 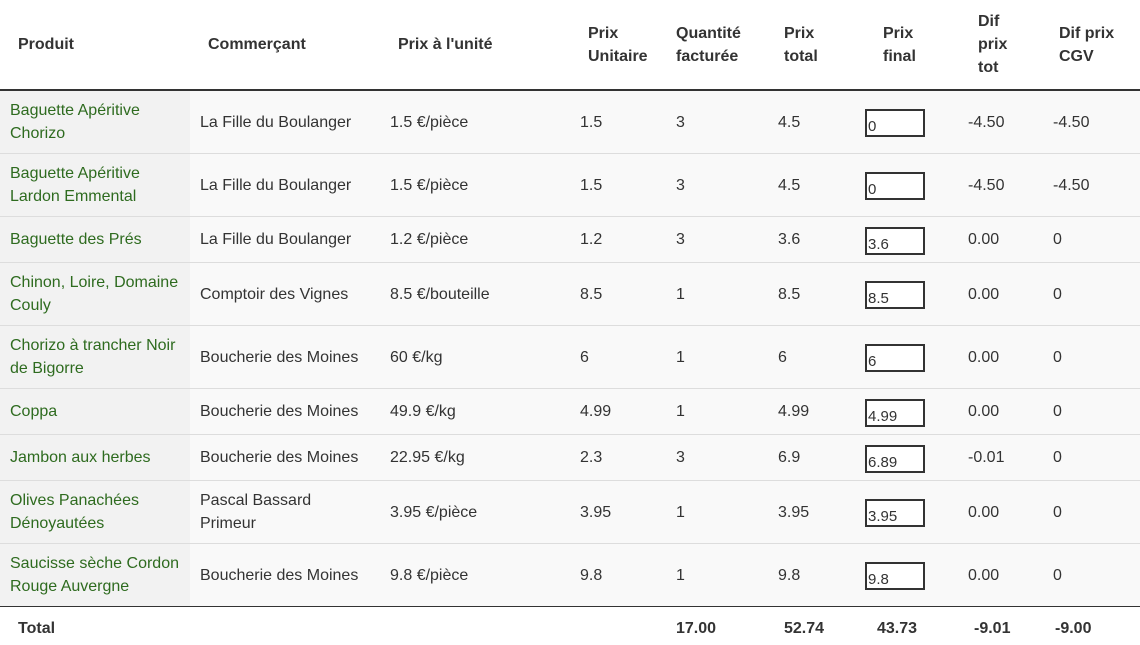 I want to click on unit-price-cell: 9.8 €/pièce, so click(x=475, y=575).